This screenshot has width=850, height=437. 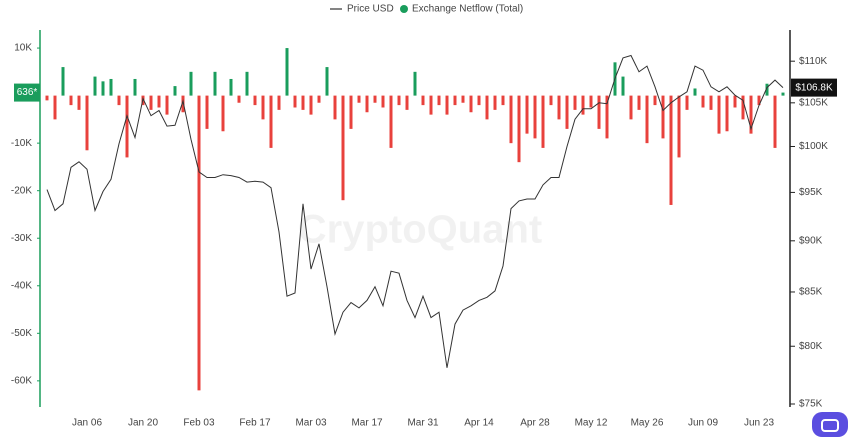 What do you see at coordinates (813, 146) in the screenshot?
I see `y2-tick-label: $100K` at bounding box center [813, 146].